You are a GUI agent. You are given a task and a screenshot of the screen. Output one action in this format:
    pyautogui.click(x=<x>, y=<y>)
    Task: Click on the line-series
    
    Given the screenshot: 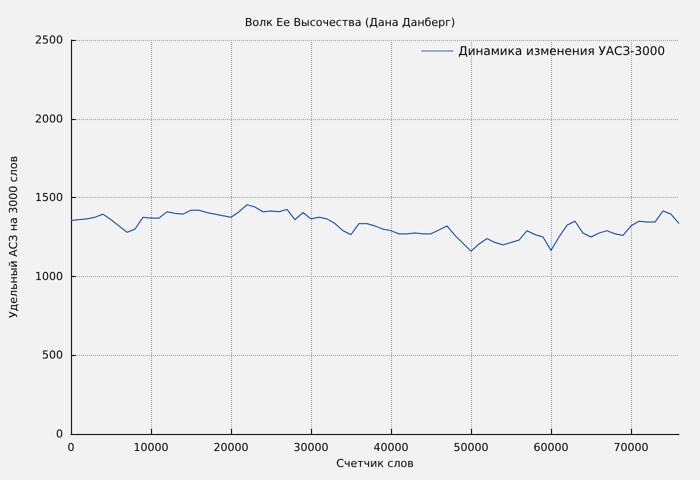 What is the action you would take?
    pyautogui.click(x=375, y=228)
    